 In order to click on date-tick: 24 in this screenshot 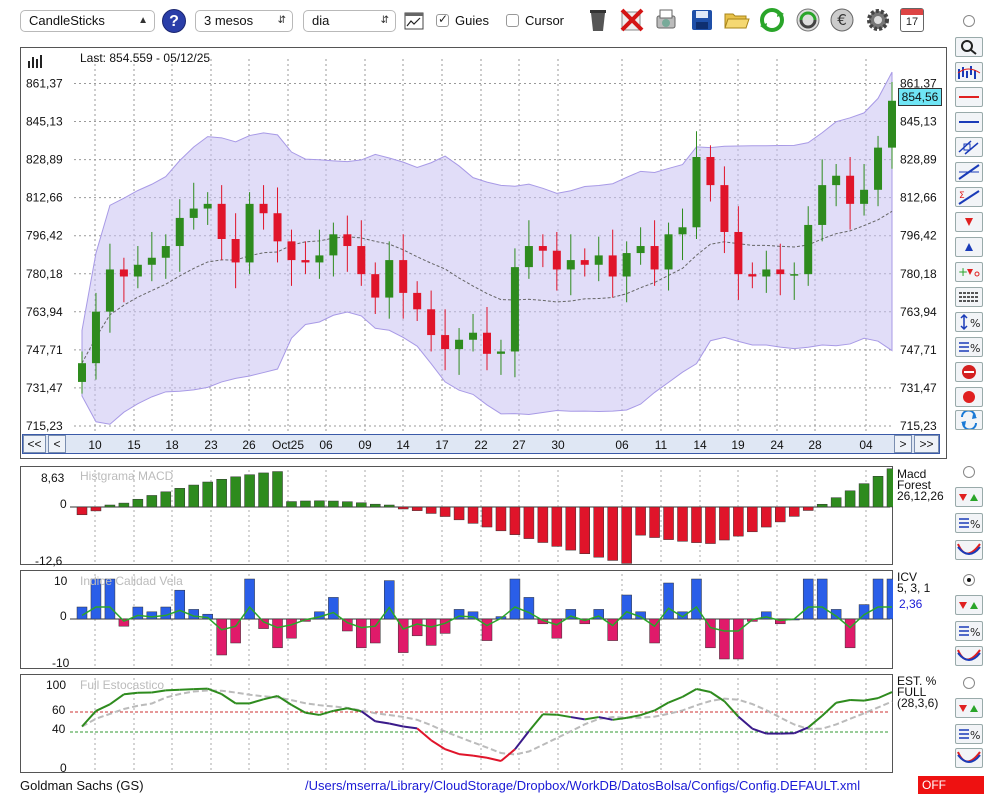, I will do `click(777, 445)`.